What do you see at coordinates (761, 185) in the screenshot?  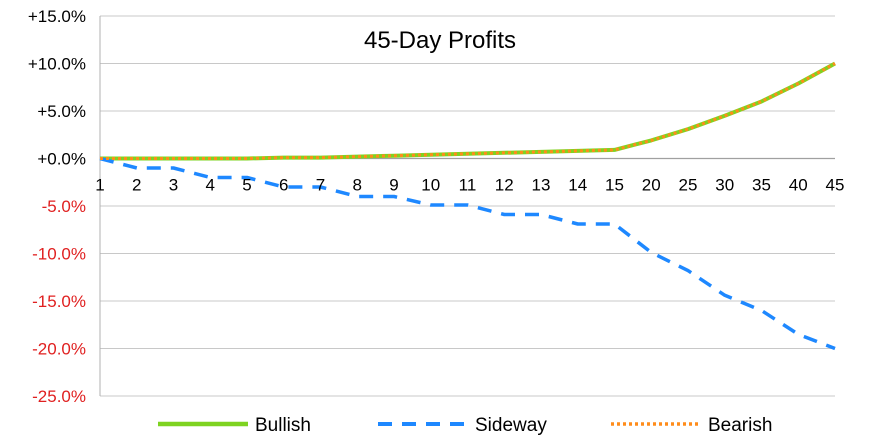 I see `x-tick-label: 35` at bounding box center [761, 185].